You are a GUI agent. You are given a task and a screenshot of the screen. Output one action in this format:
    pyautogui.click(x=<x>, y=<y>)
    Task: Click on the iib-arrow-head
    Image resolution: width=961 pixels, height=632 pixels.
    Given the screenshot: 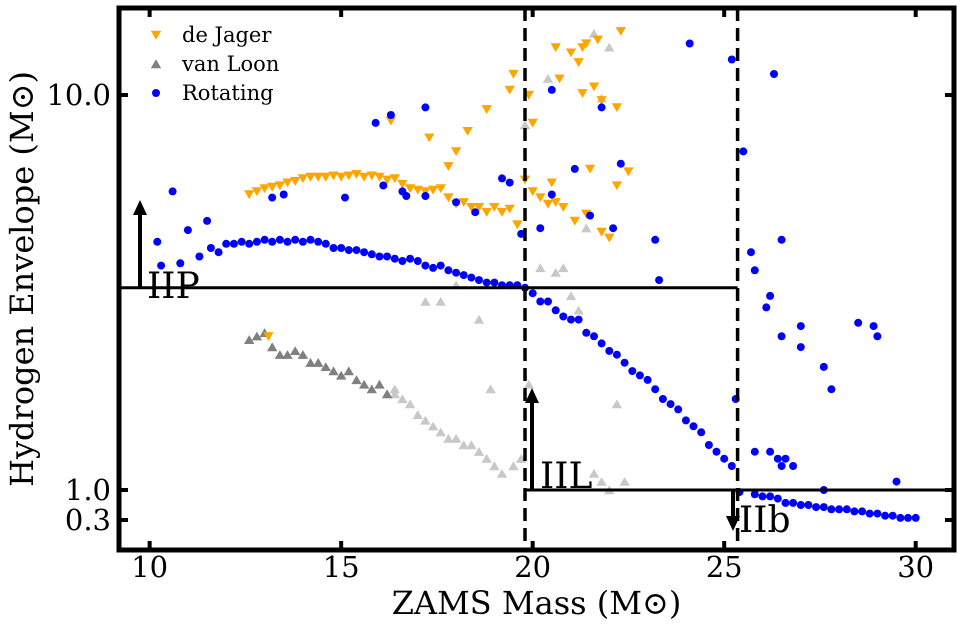 What is the action you would take?
    pyautogui.click(x=733, y=523)
    